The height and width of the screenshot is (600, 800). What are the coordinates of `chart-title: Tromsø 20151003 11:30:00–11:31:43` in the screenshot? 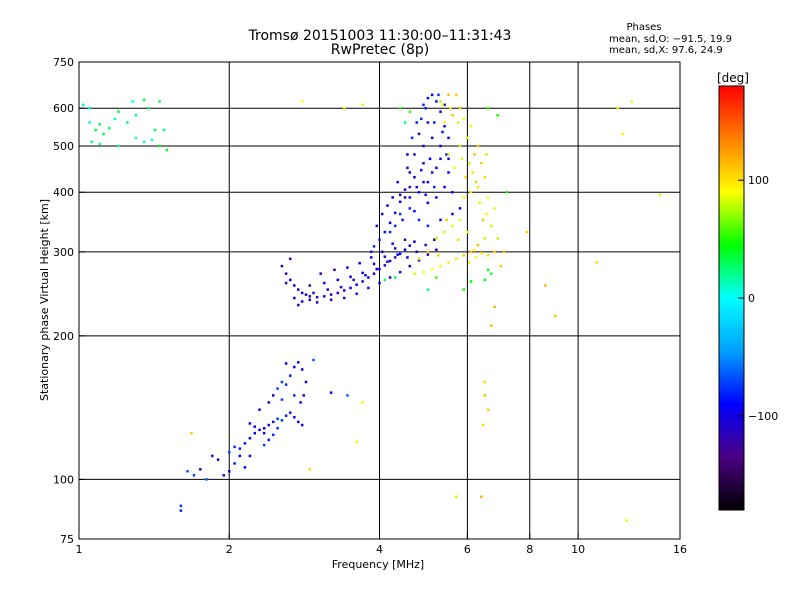 It's located at (380, 36).